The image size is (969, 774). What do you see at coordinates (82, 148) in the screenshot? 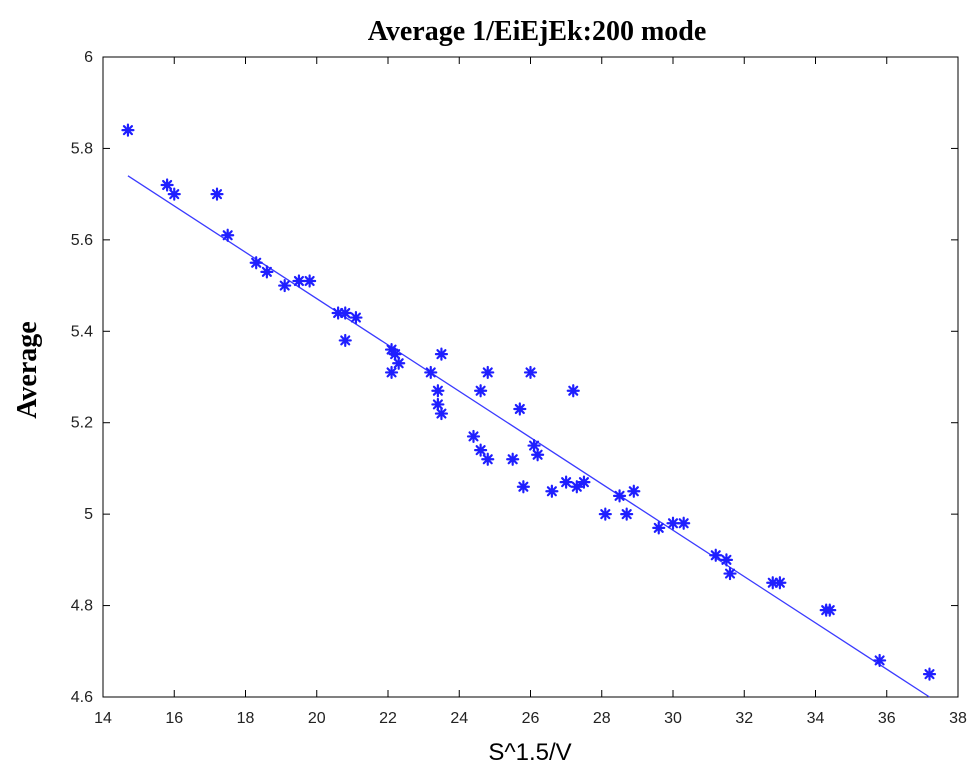
I see `y-tick-label: 5.8` at bounding box center [82, 148].